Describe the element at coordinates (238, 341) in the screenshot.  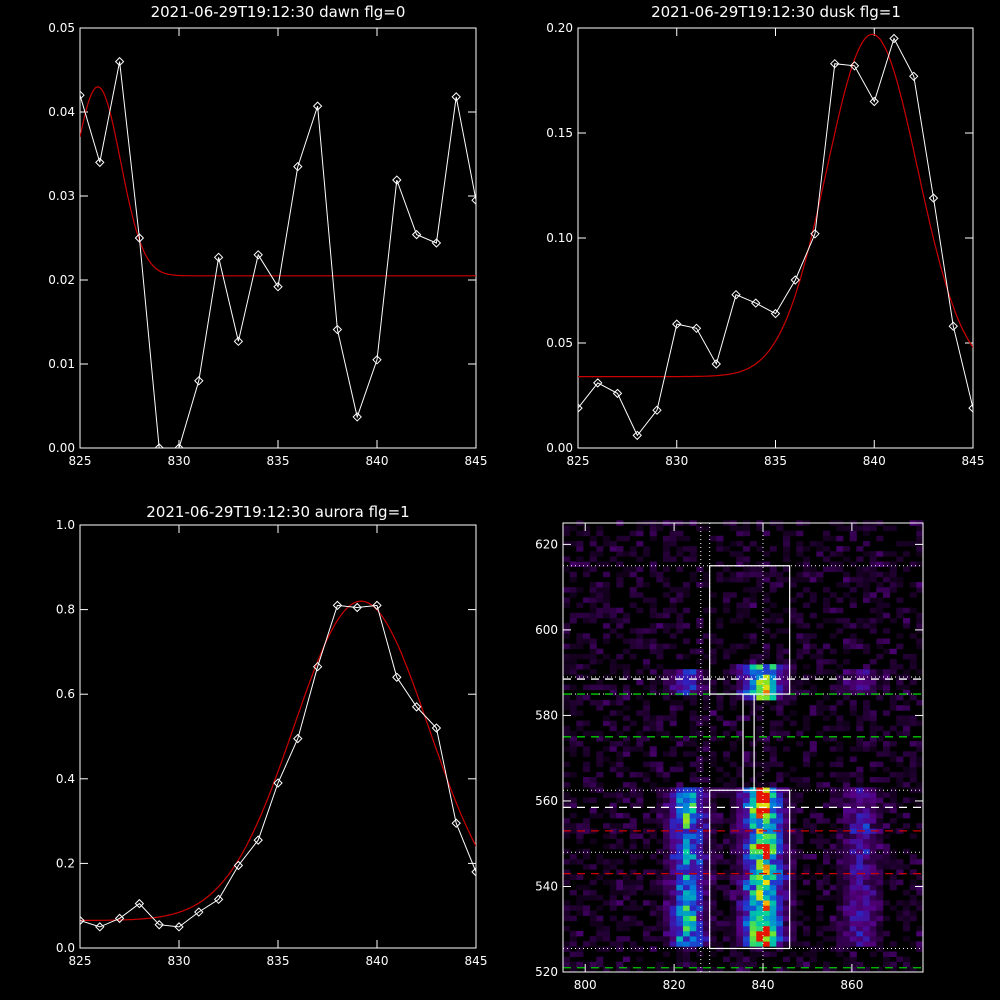
I see `dawn-data-point` at that location.